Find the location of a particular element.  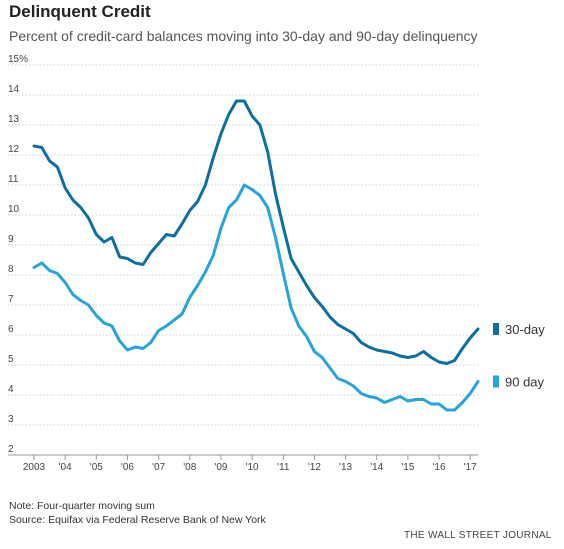

publisher-credit: THE WALL STREET JOURNAL is located at coordinates (478, 535).